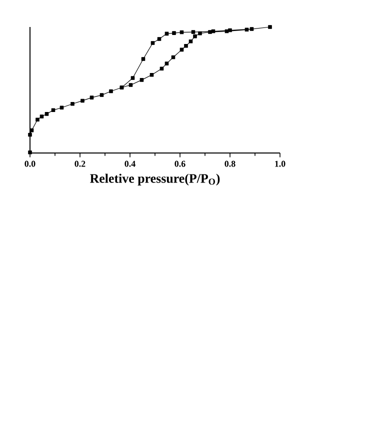 This screenshot has width=365, height=422. I want to click on x-tick-label: 0.6, so click(180, 163).